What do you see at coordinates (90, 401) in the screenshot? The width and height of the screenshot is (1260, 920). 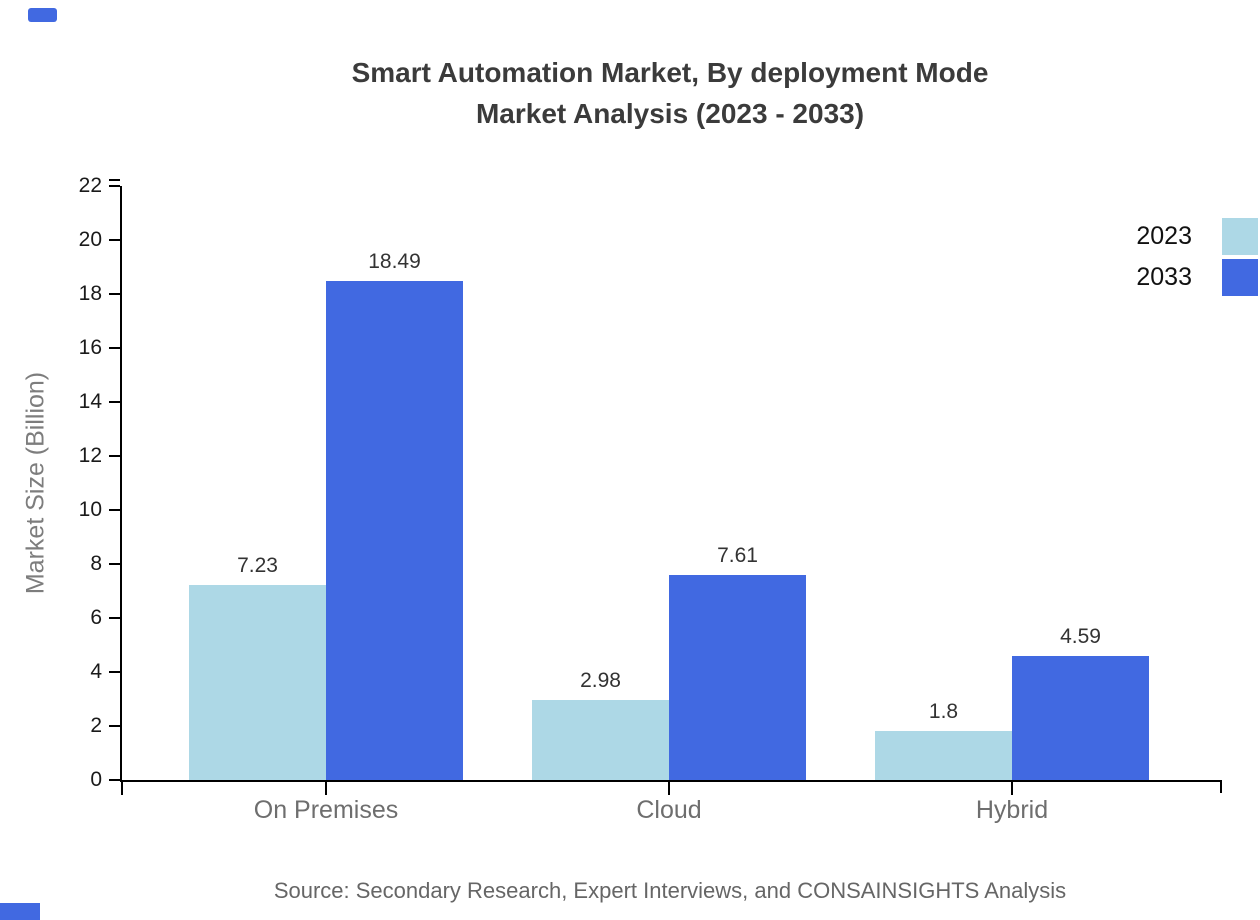 I see `y-axis-tick-label: 14` at bounding box center [90, 401].